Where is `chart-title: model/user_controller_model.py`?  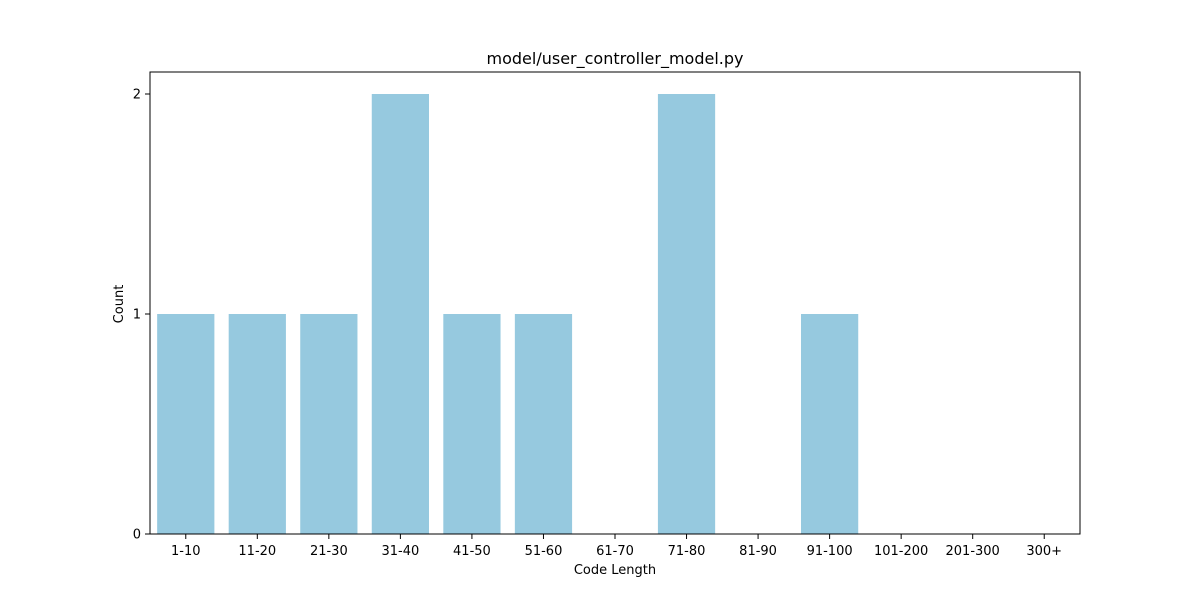
chart-title: model/user_controller_model.py is located at coordinates (615, 59).